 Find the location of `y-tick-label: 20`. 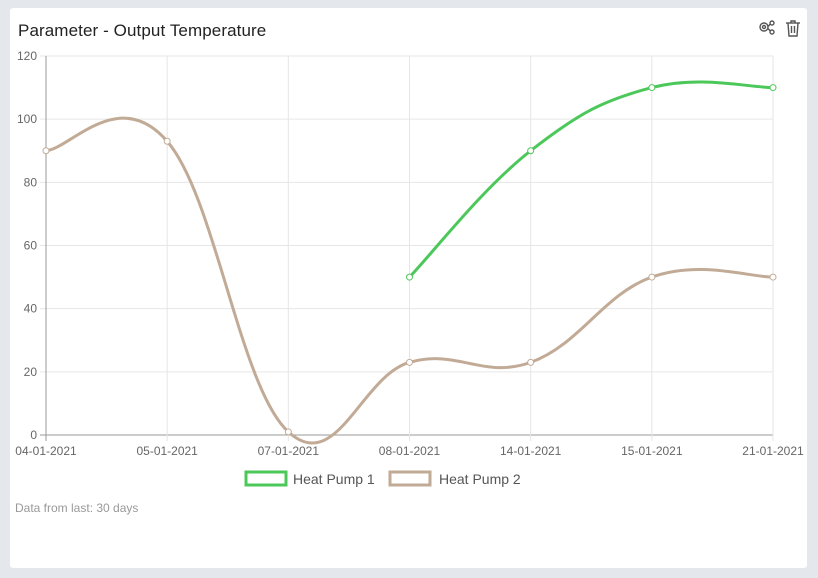

y-tick-label: 20 is located at coordinates (31, 372).